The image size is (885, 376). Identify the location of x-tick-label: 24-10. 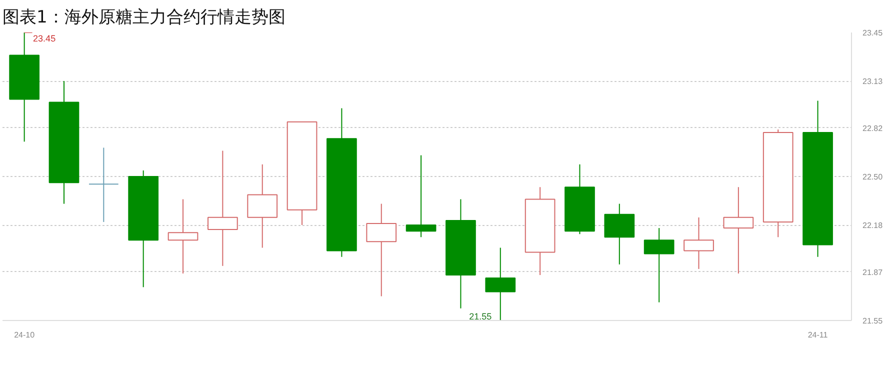
(25, 335).